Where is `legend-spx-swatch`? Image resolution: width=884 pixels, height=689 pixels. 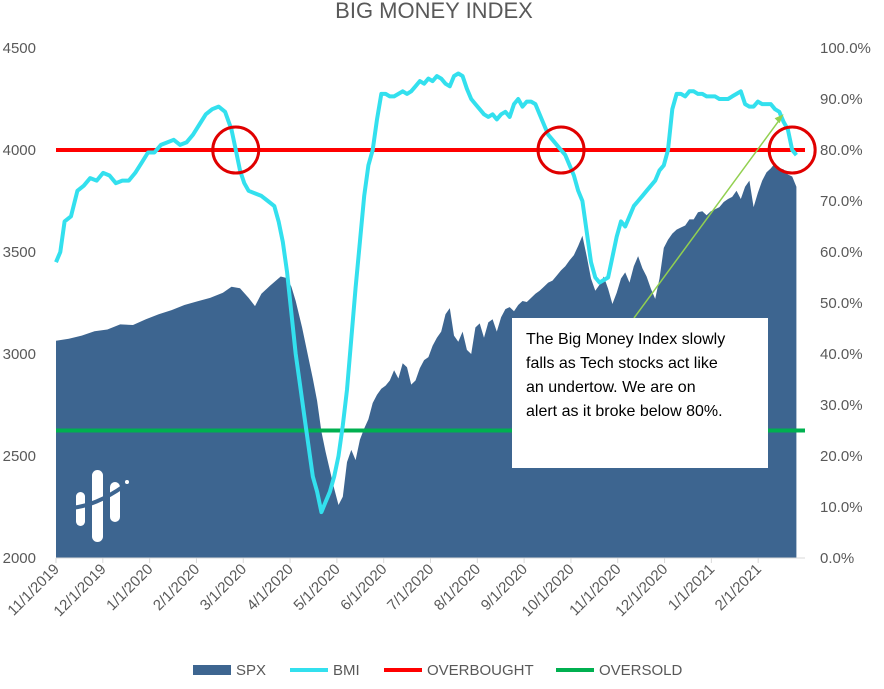
legend-spx-swatch is located at coordinates (212, 670).